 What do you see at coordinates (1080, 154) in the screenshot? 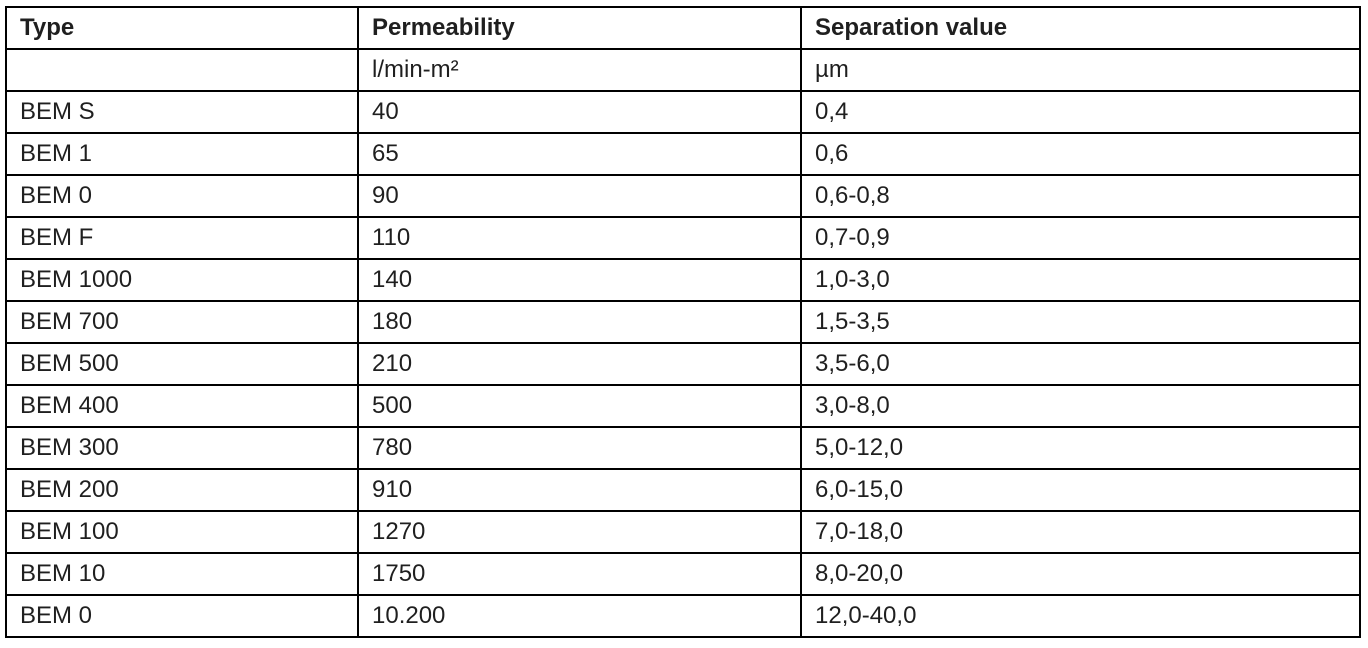
I see `cell-separation-value: 0,6` at bounding box center [1080, 154].